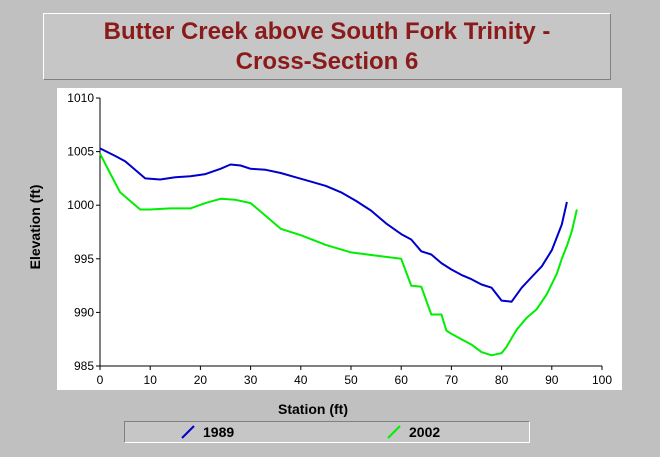 The width and height of the screenshot is (660, 457). What do you see at coordinates (80, 98) in the screenshot?
I see `y-tick-label: 1010` at bounding box center [80, 98].